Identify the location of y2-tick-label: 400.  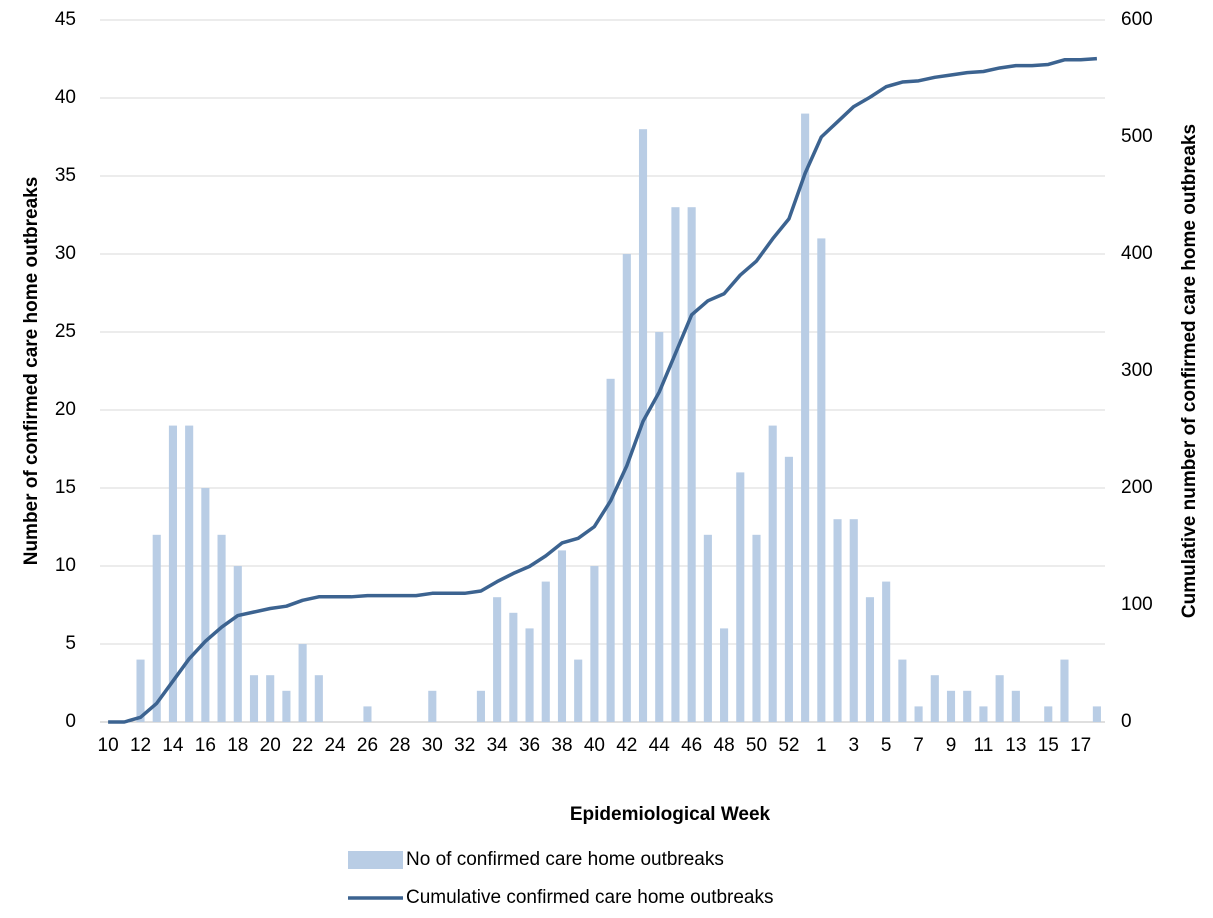
(1137, 253).